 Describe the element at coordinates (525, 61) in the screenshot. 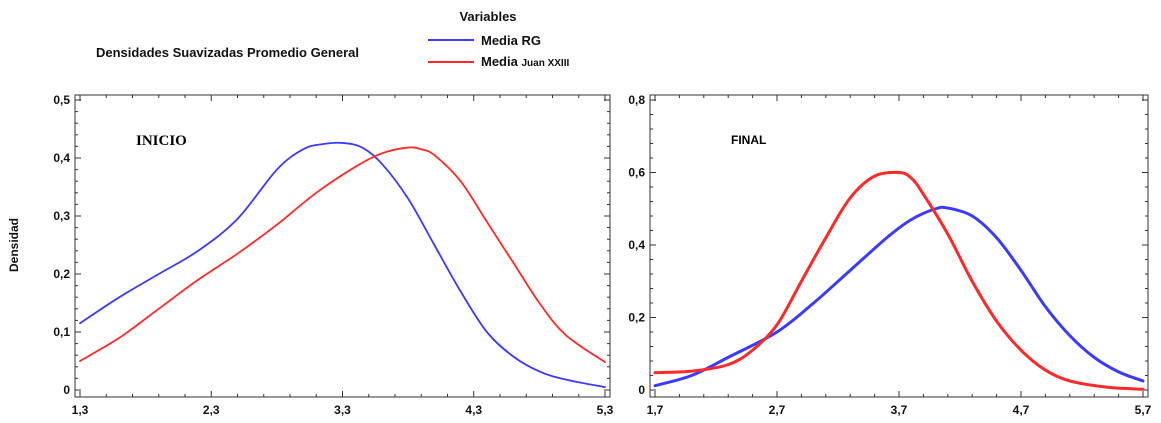

I see `legend-entry: Media Juan XXIII` at that location.